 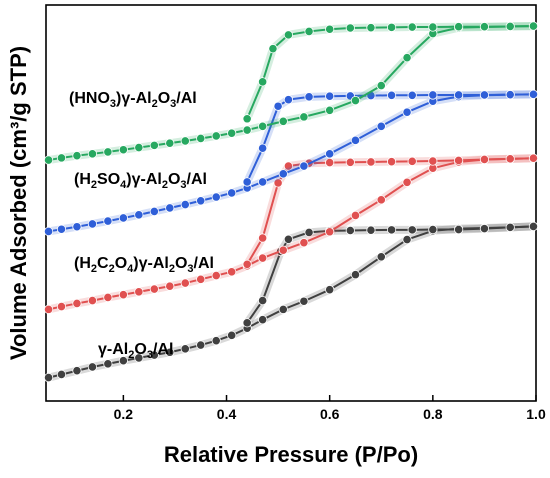 I want to click on series-label: (H2C2O4)γ-Al2O3/Al, so click(x=144, y=265).